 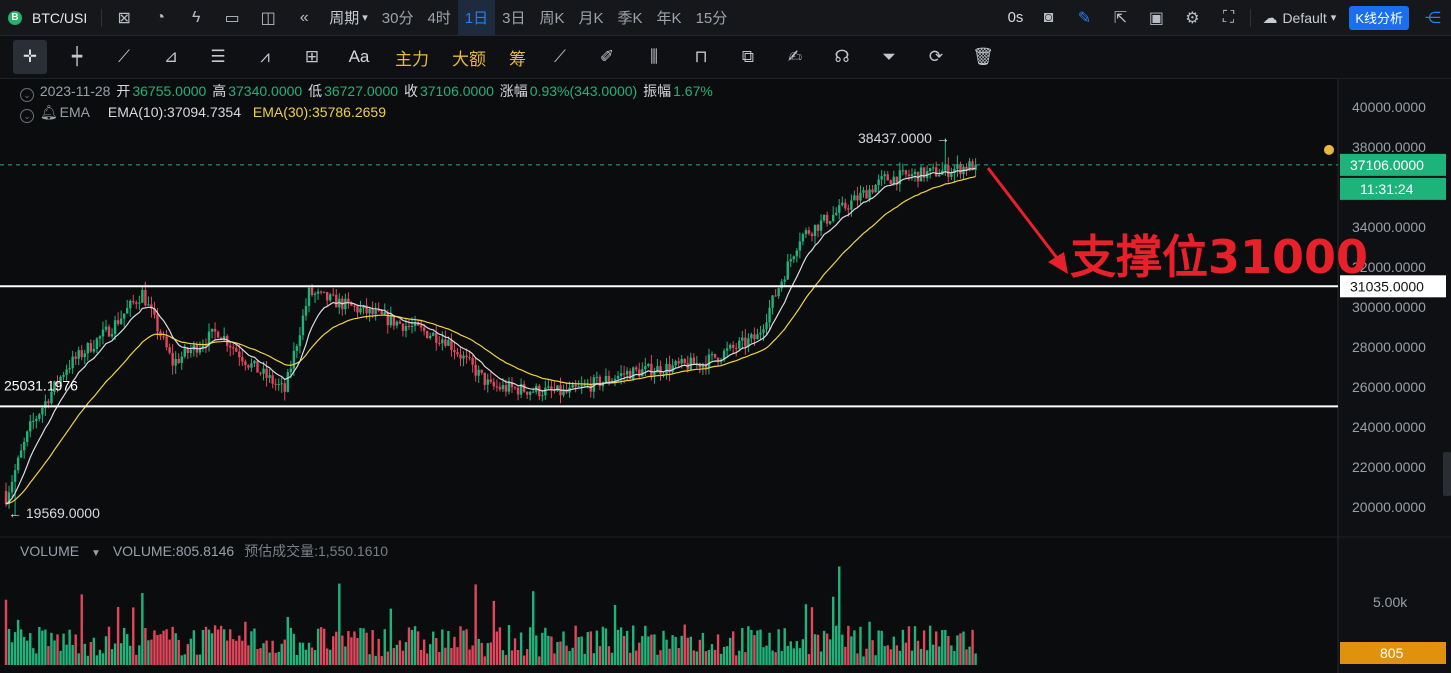 I want to click on lightning-icon: ϟ, so click(x=196, y=17).